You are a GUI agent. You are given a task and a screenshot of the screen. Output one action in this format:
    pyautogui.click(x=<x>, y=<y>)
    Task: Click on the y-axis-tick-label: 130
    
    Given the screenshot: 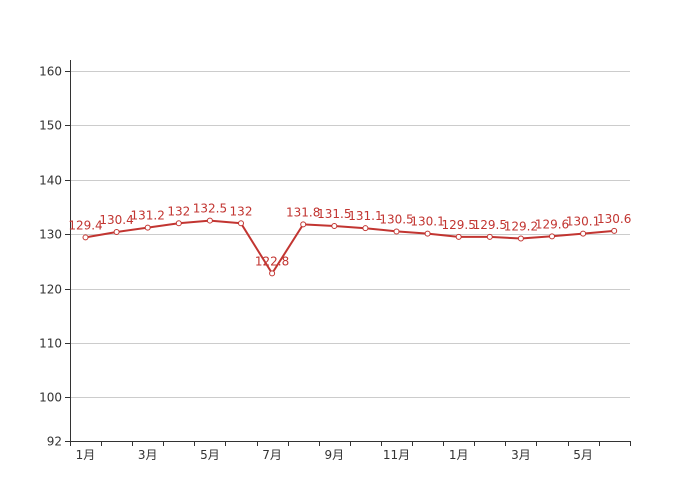 What is the action you would take?
    pyautogui.click(x=50, y=235)
    